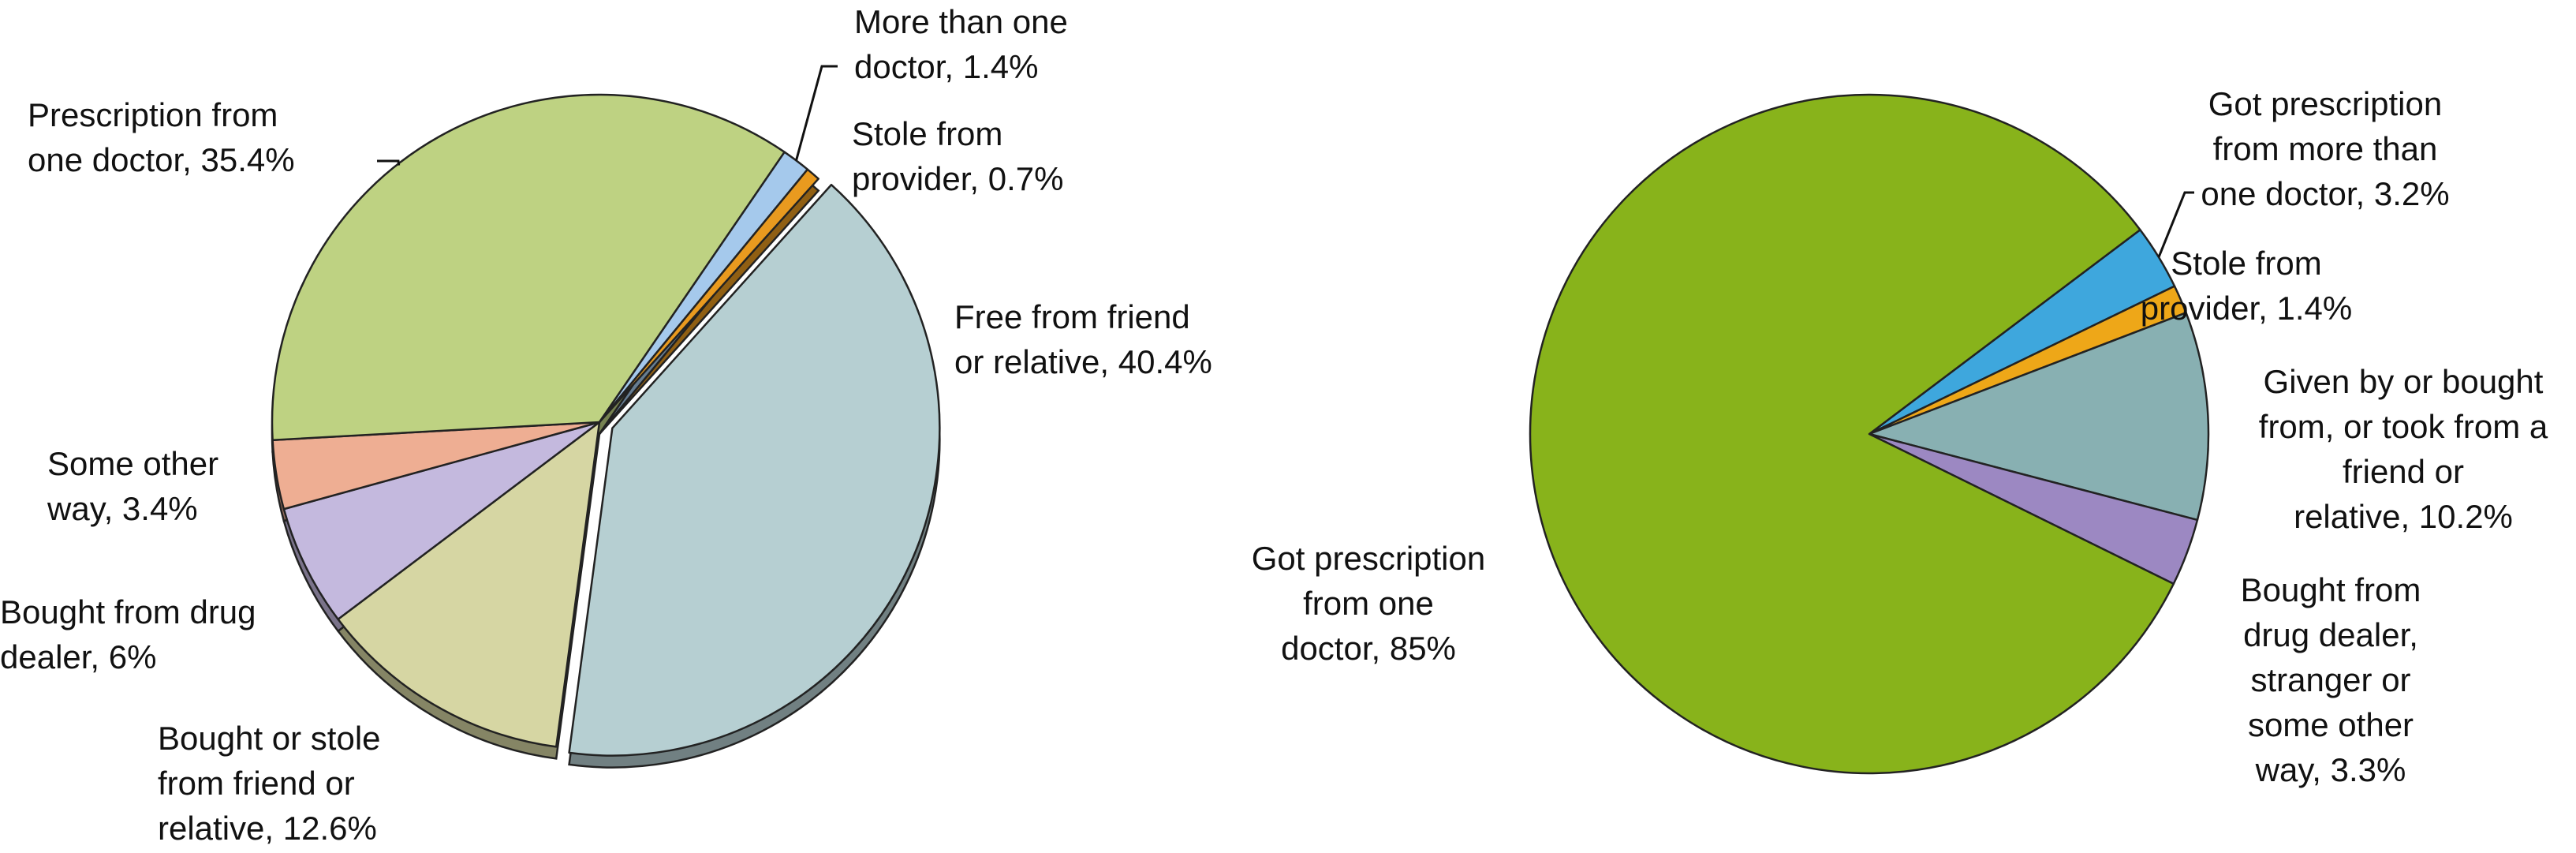 The height and width of the screenshot is (853, 2576). I want to click on slice-label-got-prescription-from-more-than-one-doct-line: from more than, so click(2325, 148).